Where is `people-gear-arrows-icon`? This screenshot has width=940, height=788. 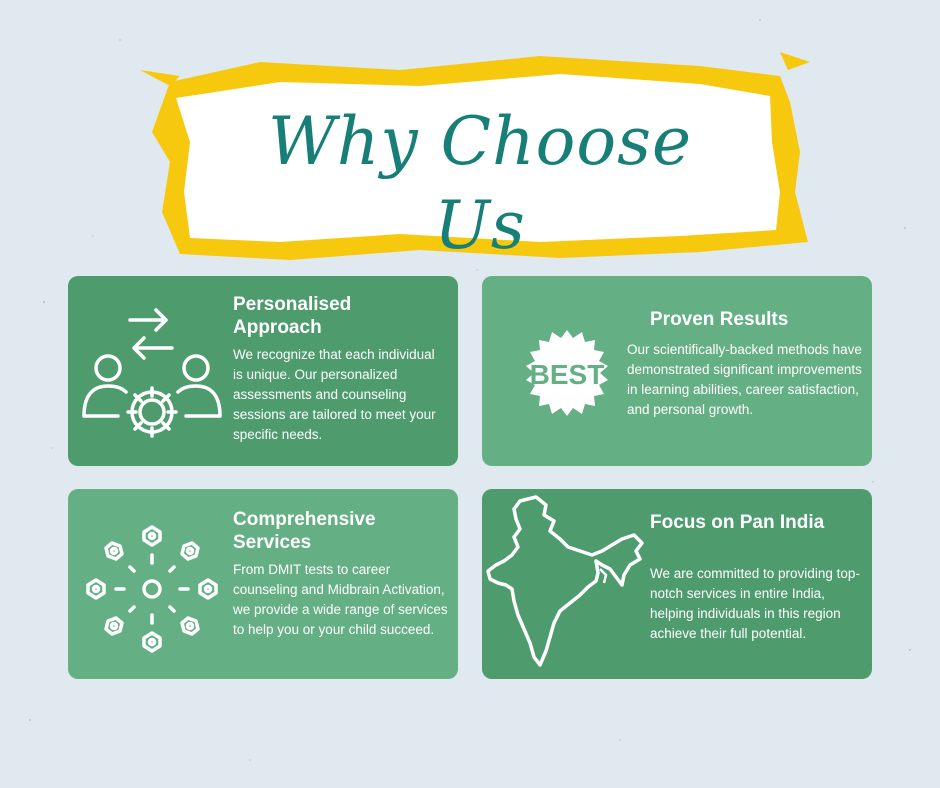 people-gear-arrows-icon is located at coordinates (152, 373).